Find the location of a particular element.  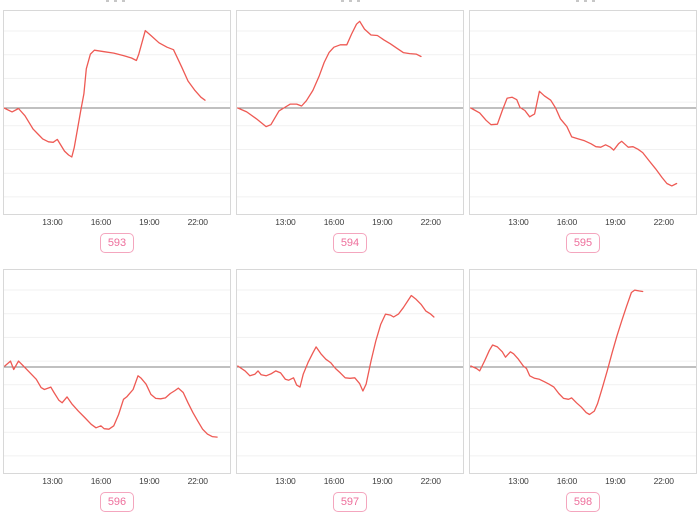

badge-row: 593 is located at coordinates (117, 245).